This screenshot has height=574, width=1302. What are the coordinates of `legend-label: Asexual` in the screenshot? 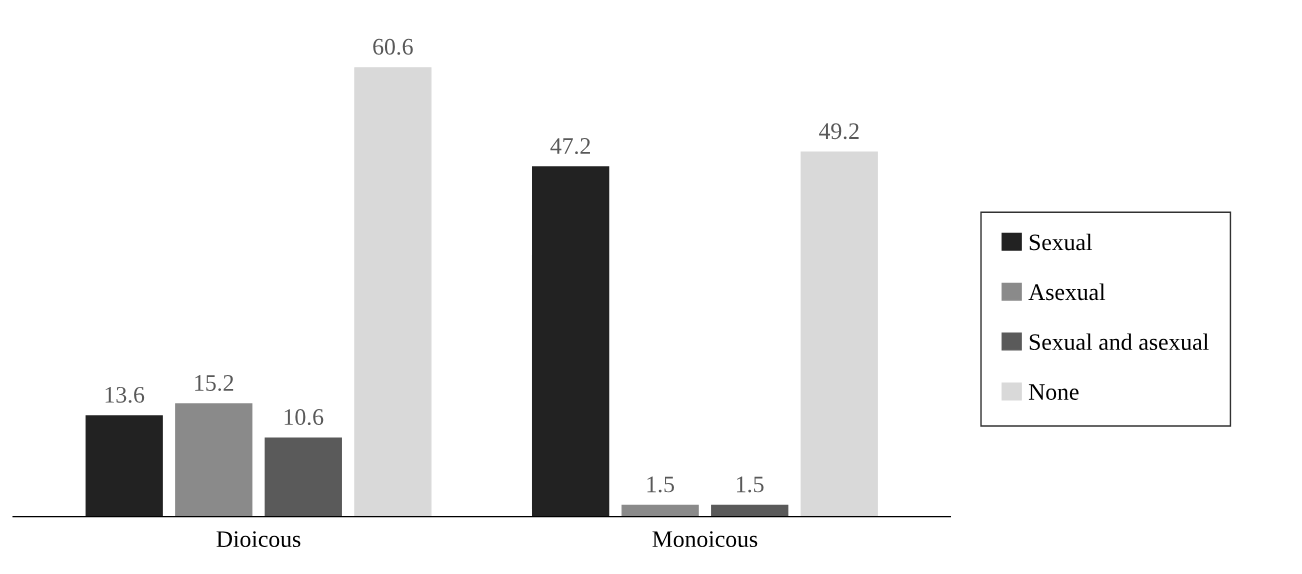 It's located at (1067, 292).